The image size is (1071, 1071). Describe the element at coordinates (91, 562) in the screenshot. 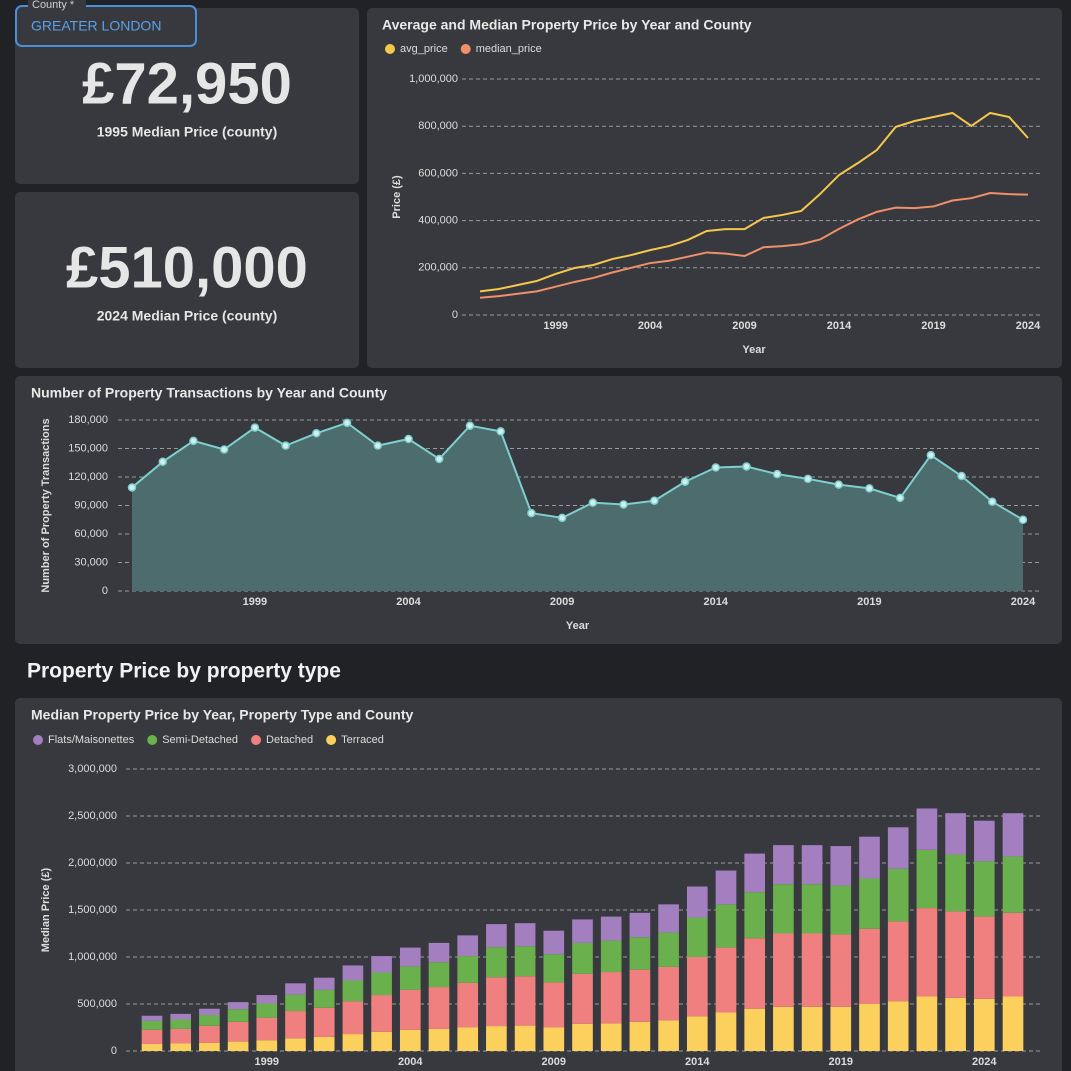

I see `y-tick-label: 30,000` at that location.